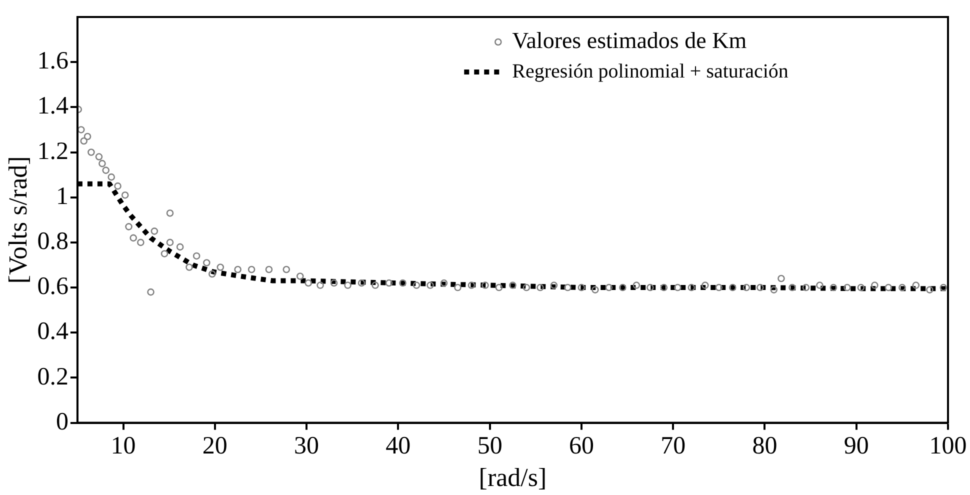 The width and height of the screenshot is (970, 495). What do you see at coordinates (398, 446) in the screenshot?
I see `x-tick-label: 40` at bounding box center [398, 446].